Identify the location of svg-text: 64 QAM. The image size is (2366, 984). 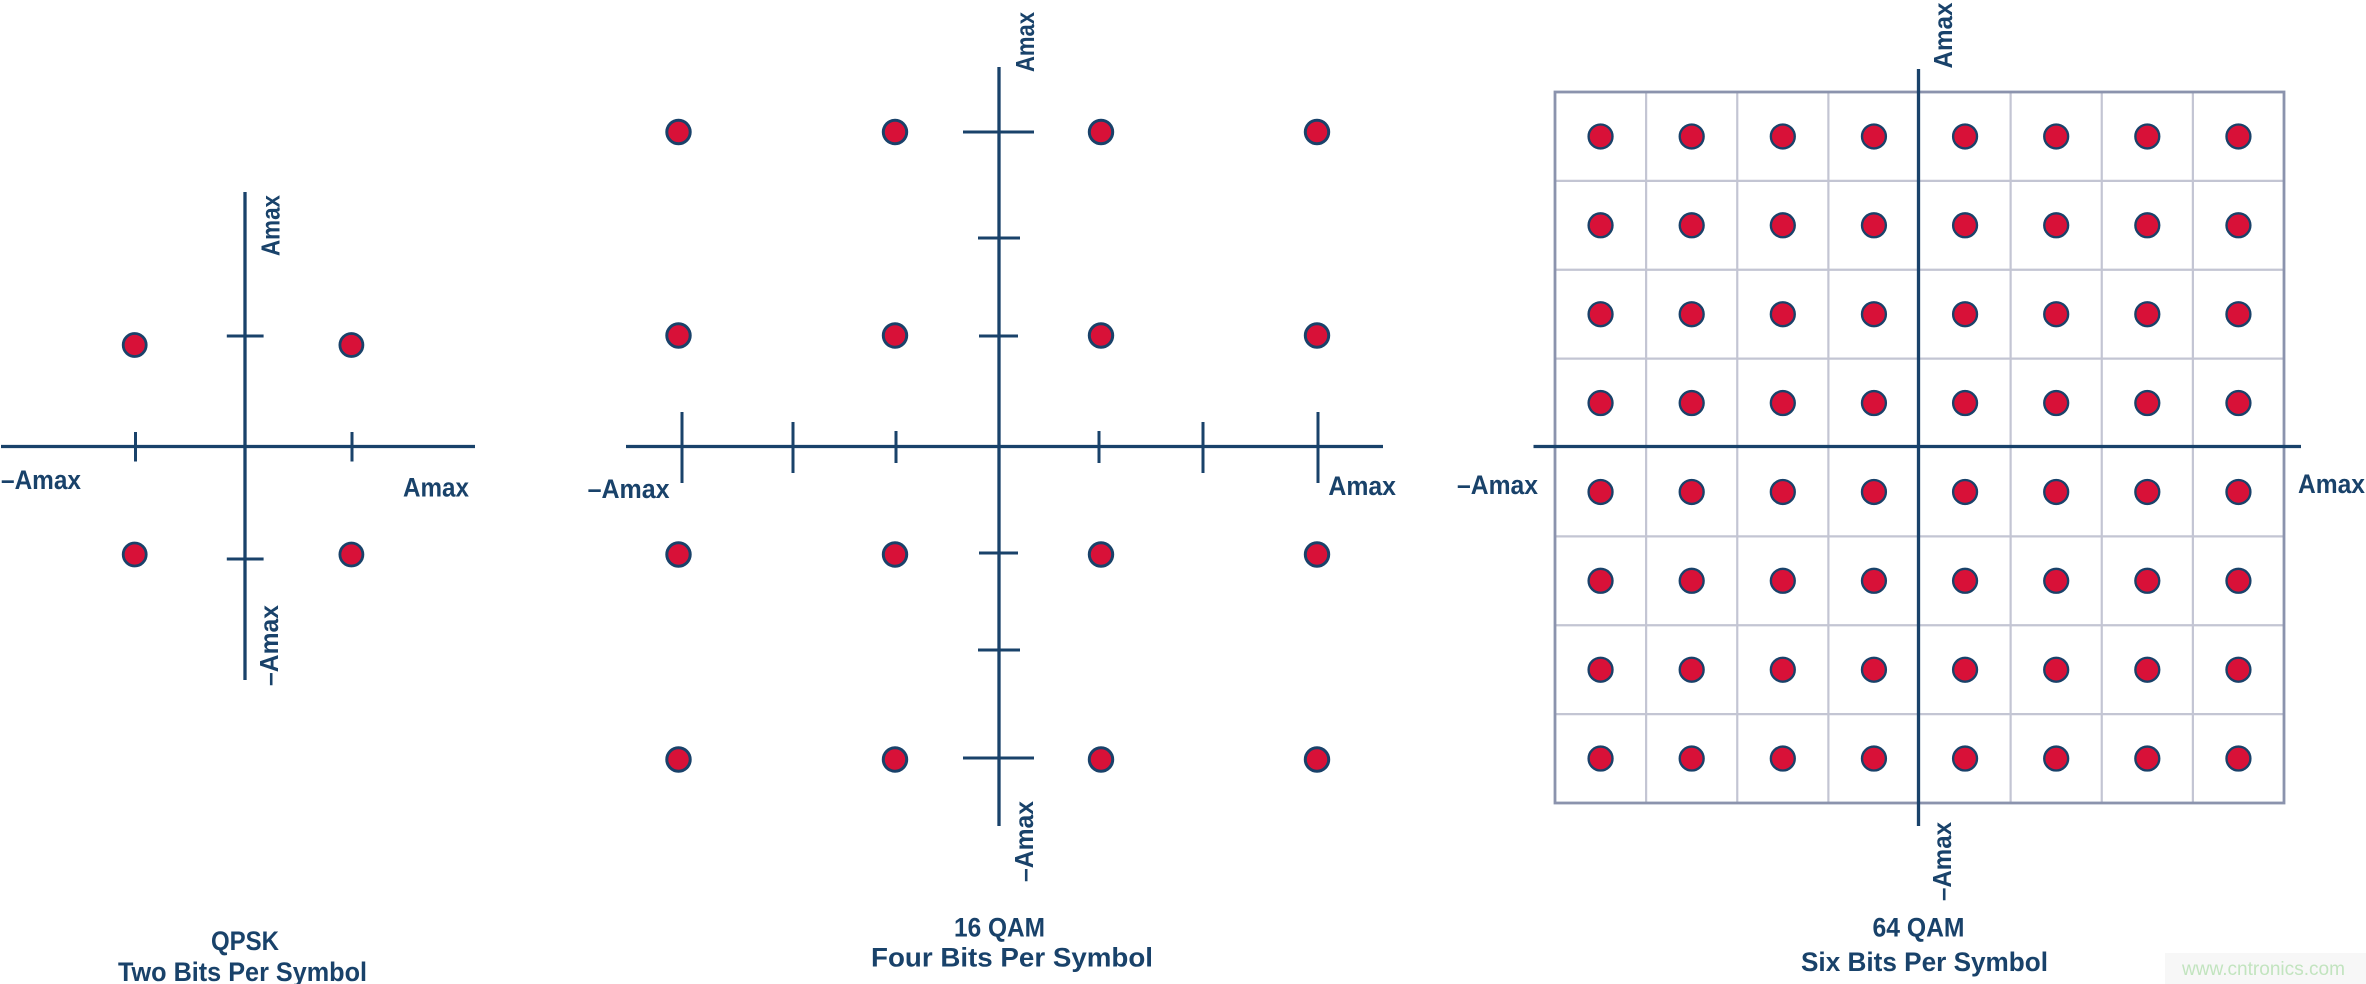
(1919, 928).